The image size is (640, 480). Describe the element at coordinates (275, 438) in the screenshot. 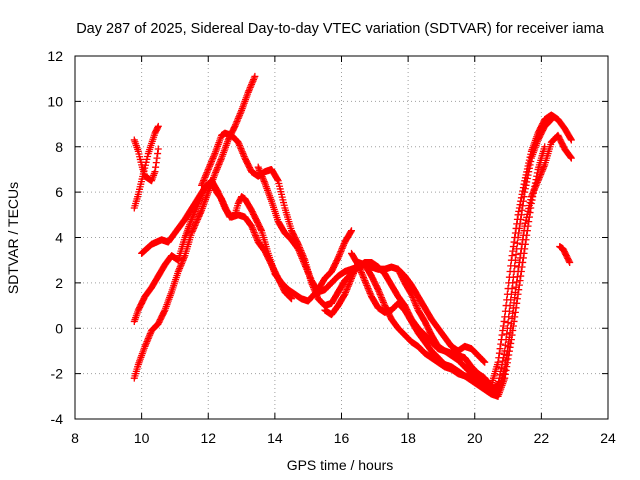

I see `x-tick-label: 14` at that location.